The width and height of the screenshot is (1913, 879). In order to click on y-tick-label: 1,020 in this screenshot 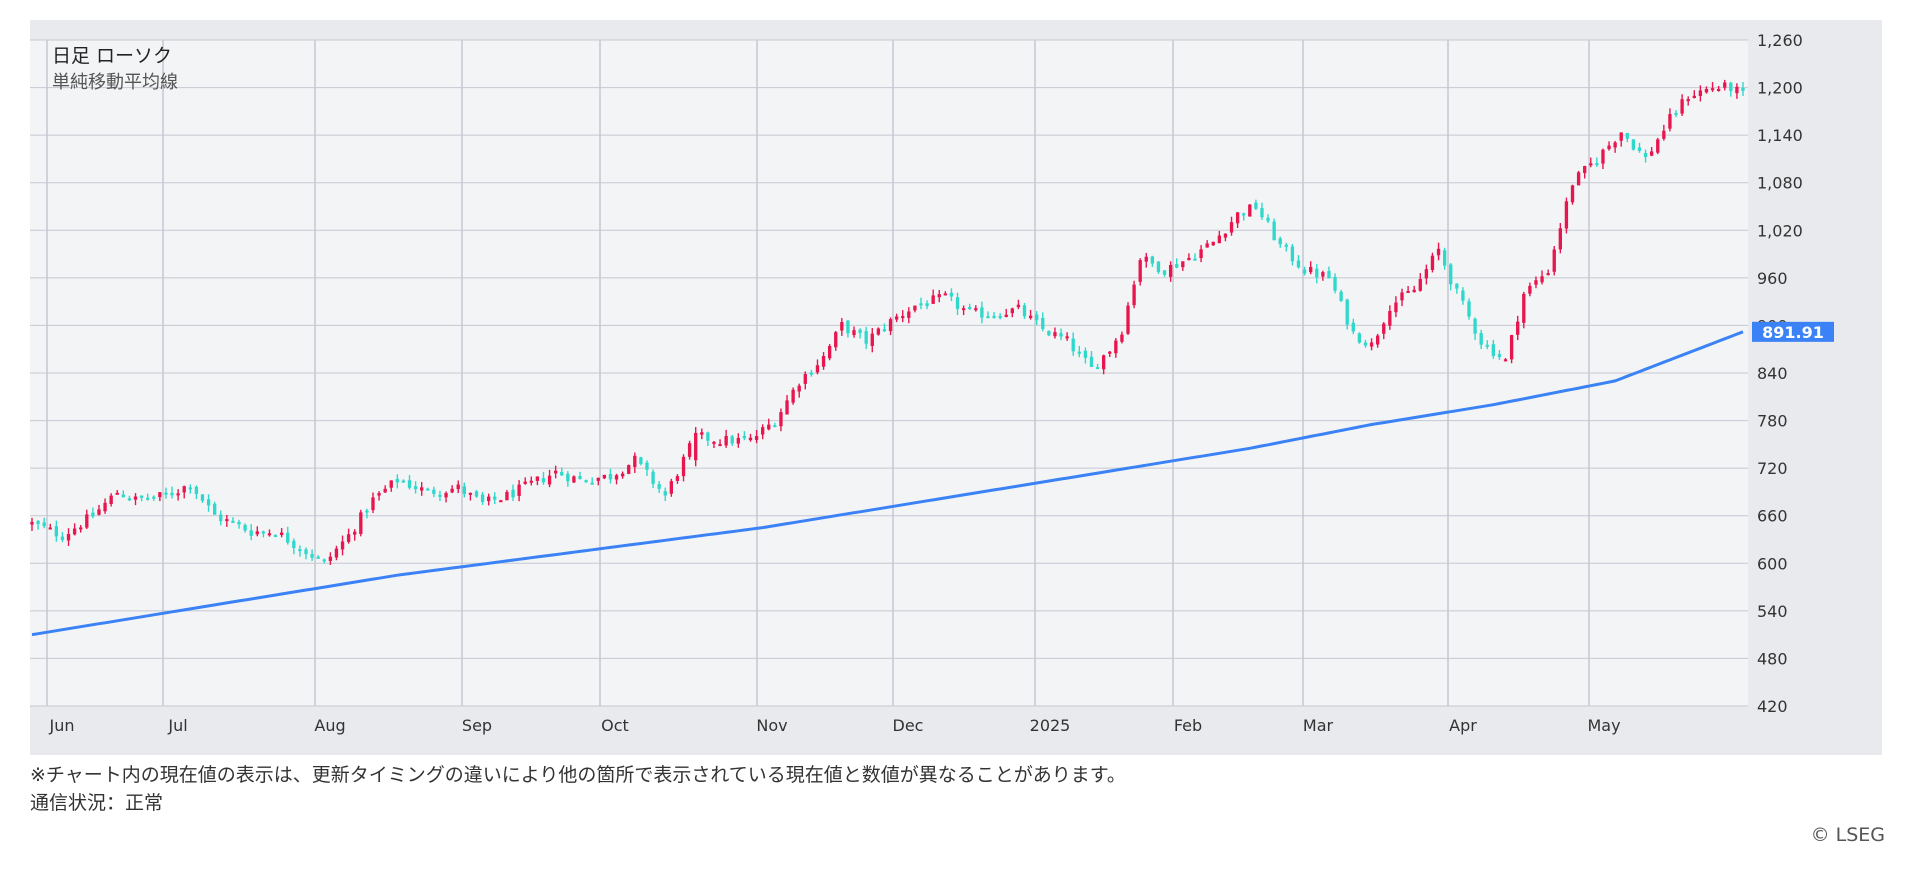, I will do `click(1780, 230)`.